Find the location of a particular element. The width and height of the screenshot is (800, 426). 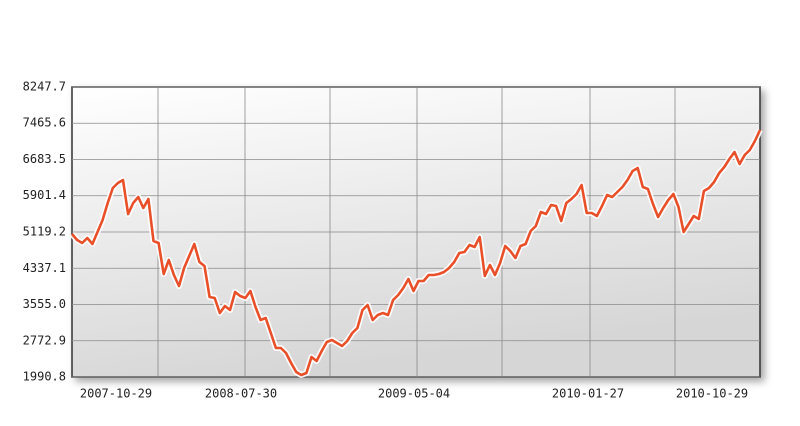

x-tick-label: 2008-07-30 is located at coordinates (241, 394).